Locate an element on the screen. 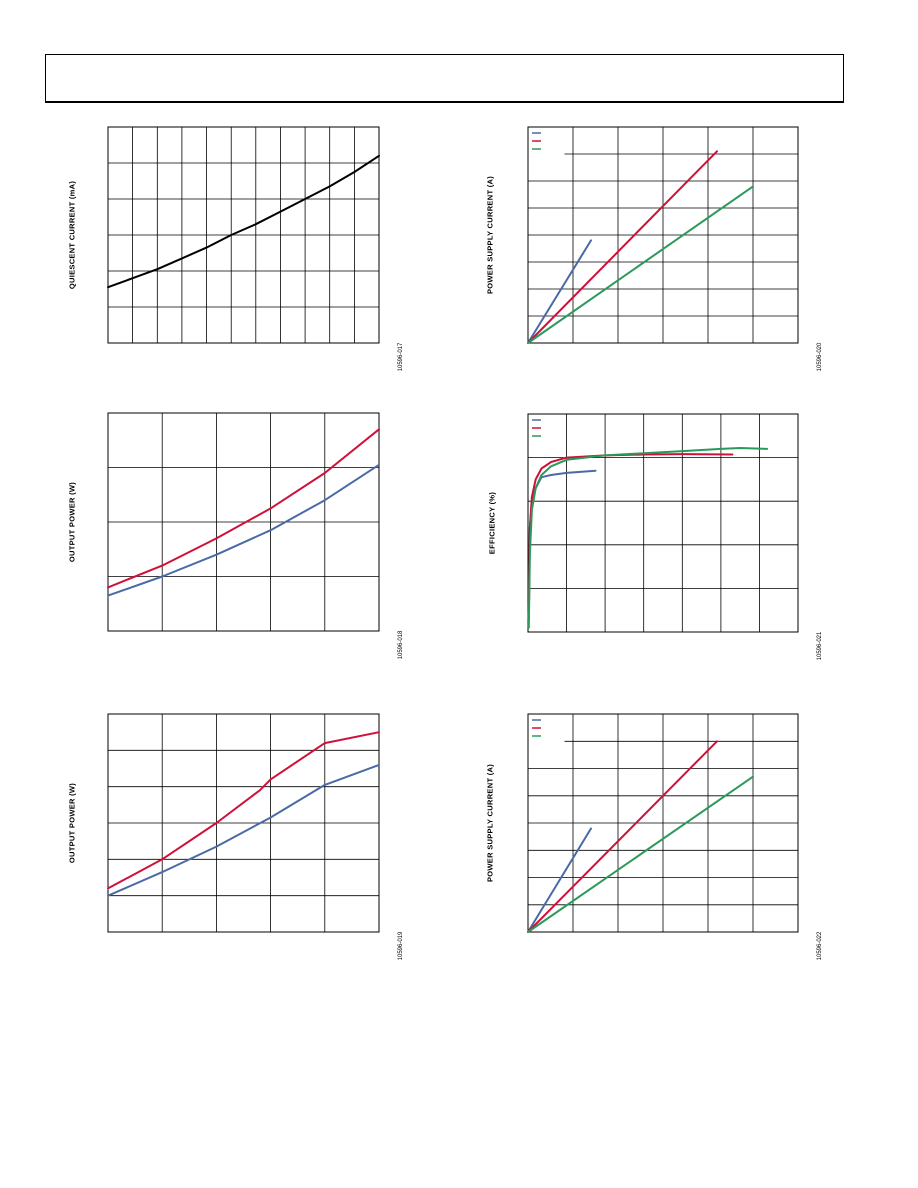 The width and height of the screenshot is (918, 1188). figure-id: 10596-017 is located at coordinates (401, 357).